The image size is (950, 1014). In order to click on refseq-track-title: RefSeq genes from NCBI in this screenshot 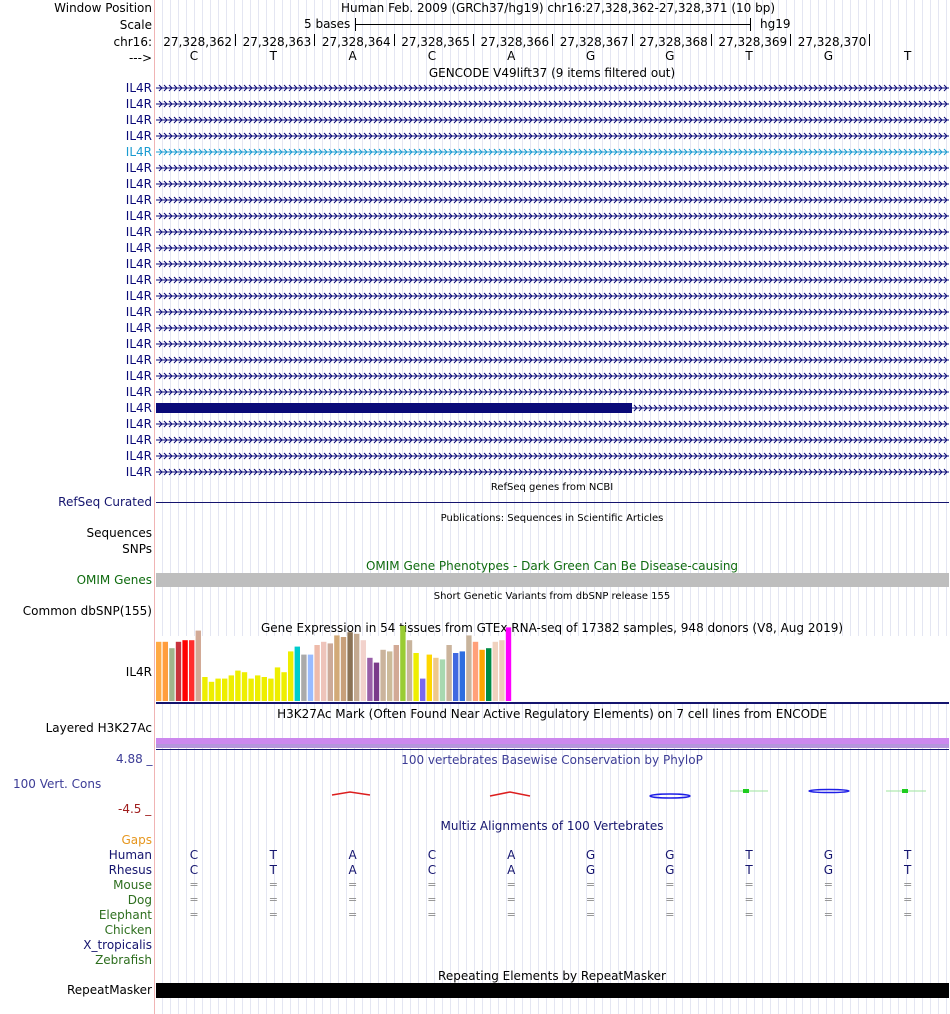, I will do `click(552, 487)`.